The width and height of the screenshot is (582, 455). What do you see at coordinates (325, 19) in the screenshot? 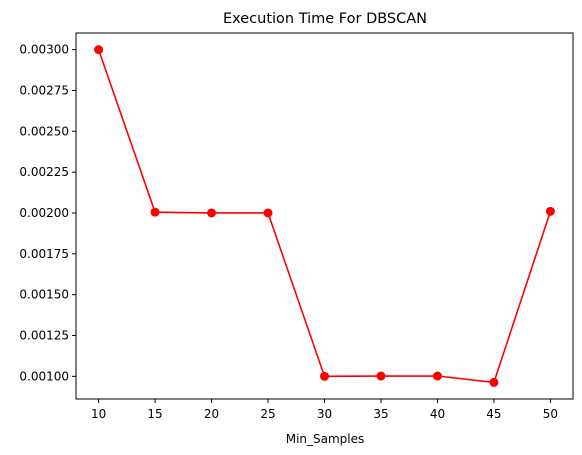
I see `chart-title: Execution Time For DBSCAN` at bounding box center [325, 19].